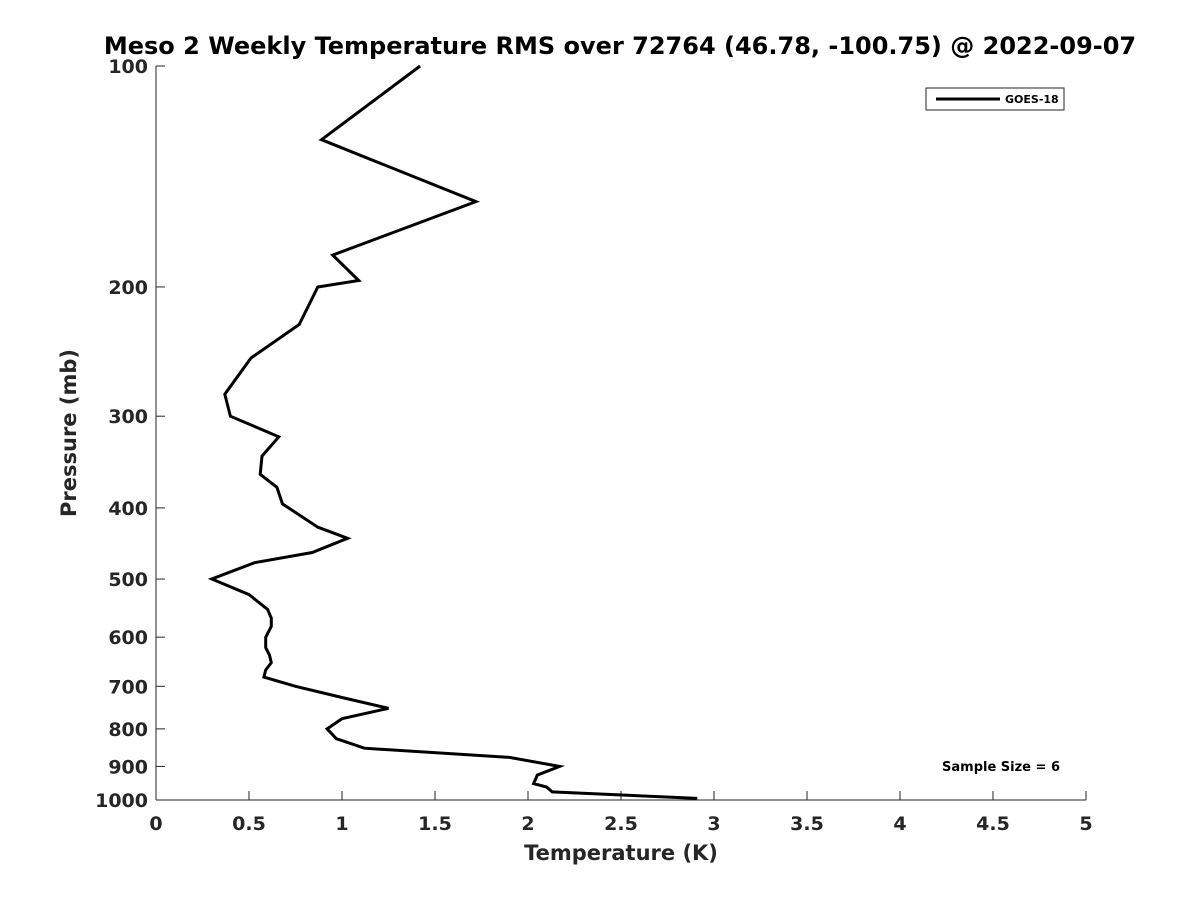  What do you see at coordinates (1085, 824) in the screenshot?
I see `x-tick-label: 5` at bounding box center [1085, 824].